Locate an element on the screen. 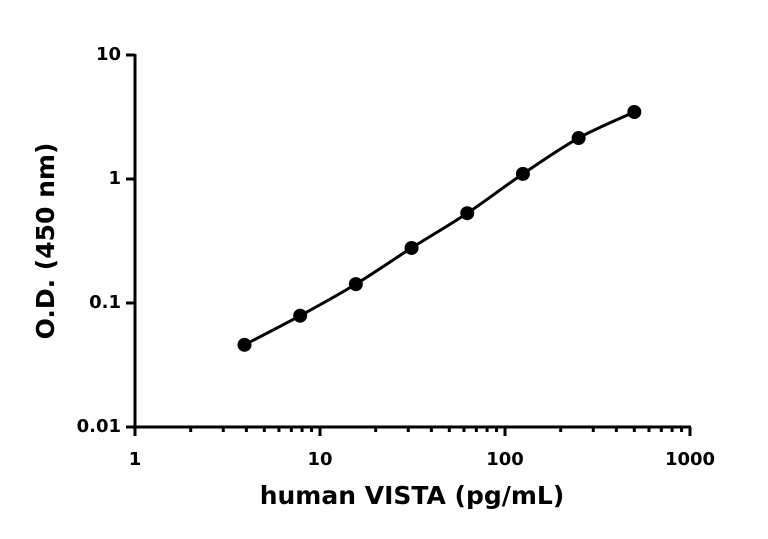 Image resolution: width=768 pixels, height=539 pixels. y-tick-label: 1 is located at coordinates (114, 178).